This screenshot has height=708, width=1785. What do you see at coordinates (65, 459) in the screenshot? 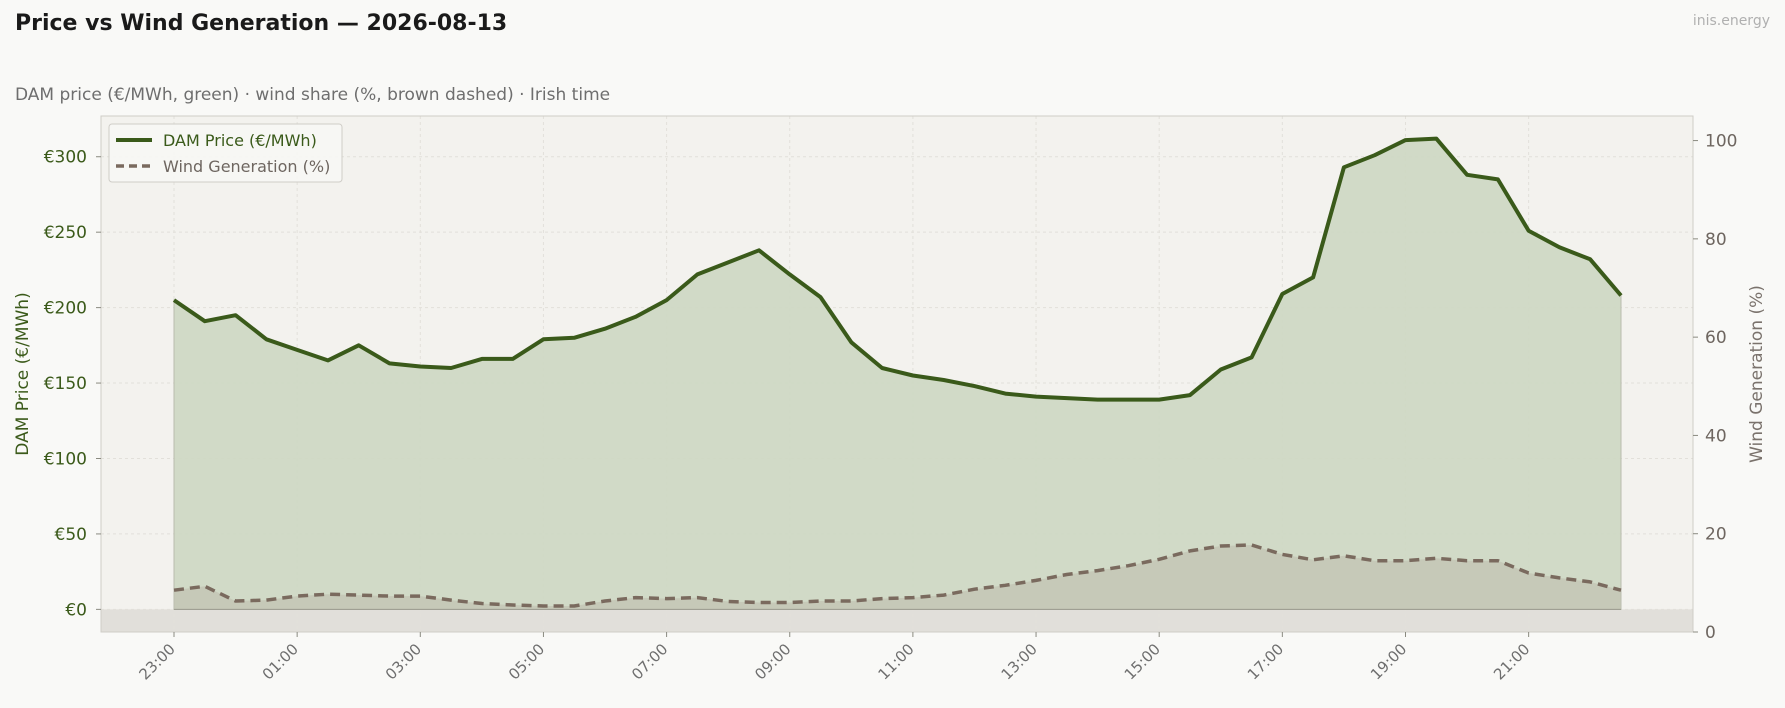
I see `left-tick-label: €100` at bounding box center [65, 459].